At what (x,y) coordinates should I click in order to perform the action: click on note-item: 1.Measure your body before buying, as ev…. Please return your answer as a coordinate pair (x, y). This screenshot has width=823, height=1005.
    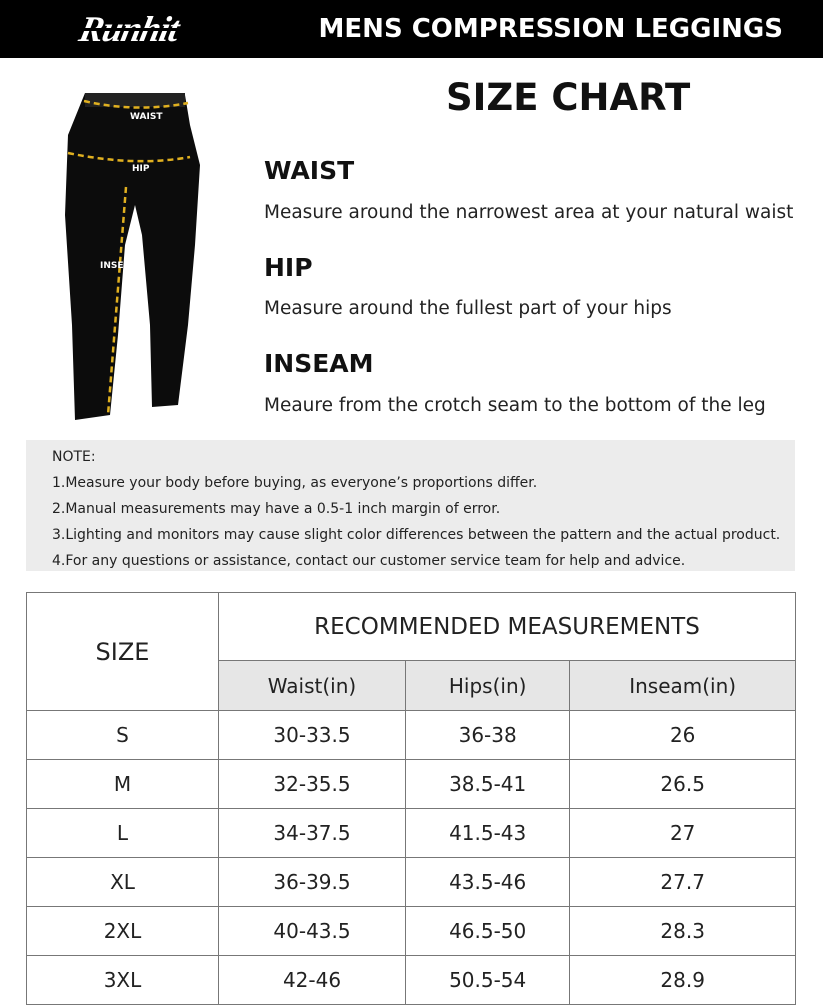
    Looking at the image, I should click on (295, 483).